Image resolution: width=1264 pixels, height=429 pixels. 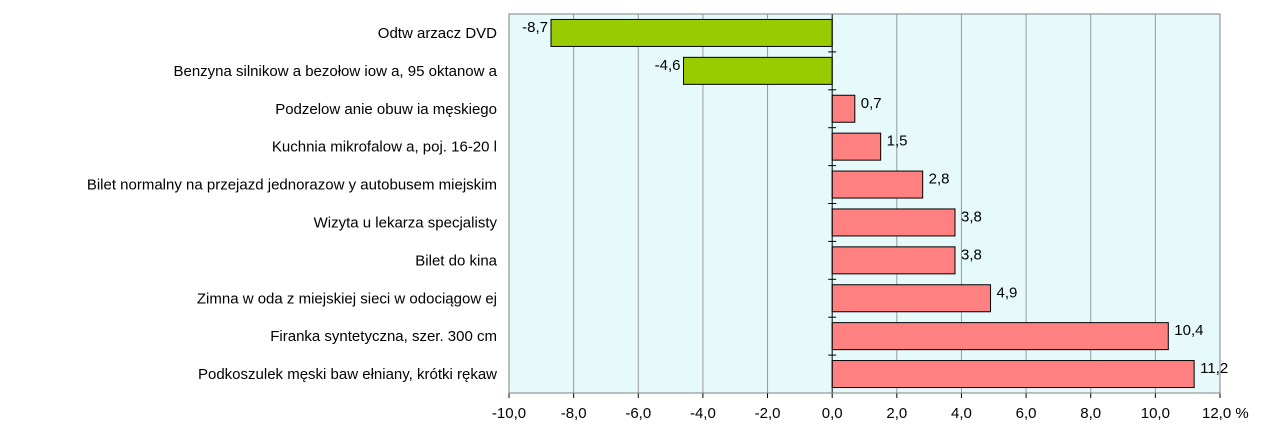 What do you see at coordinates (1007, 292) in the screenshot?
I see `data-label: 4,9` at bounding box center [1007, 292].